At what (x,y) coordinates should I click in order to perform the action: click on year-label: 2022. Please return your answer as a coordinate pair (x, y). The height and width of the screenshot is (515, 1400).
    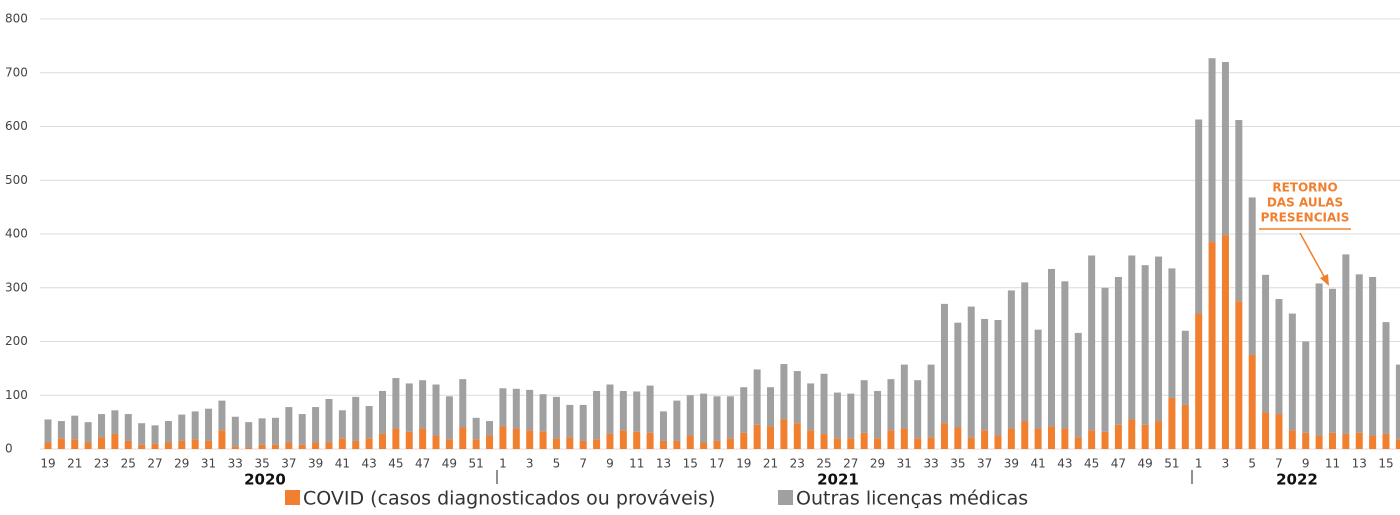
    Looking at the image, I should click on (1297, 480).